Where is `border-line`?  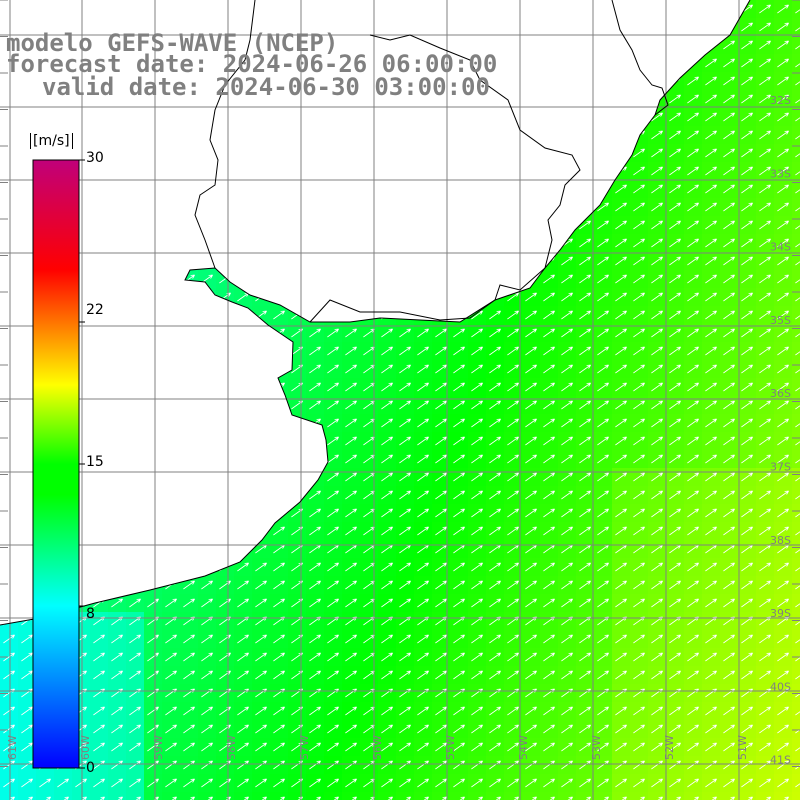 border-line is located at coordinates (445, 178).